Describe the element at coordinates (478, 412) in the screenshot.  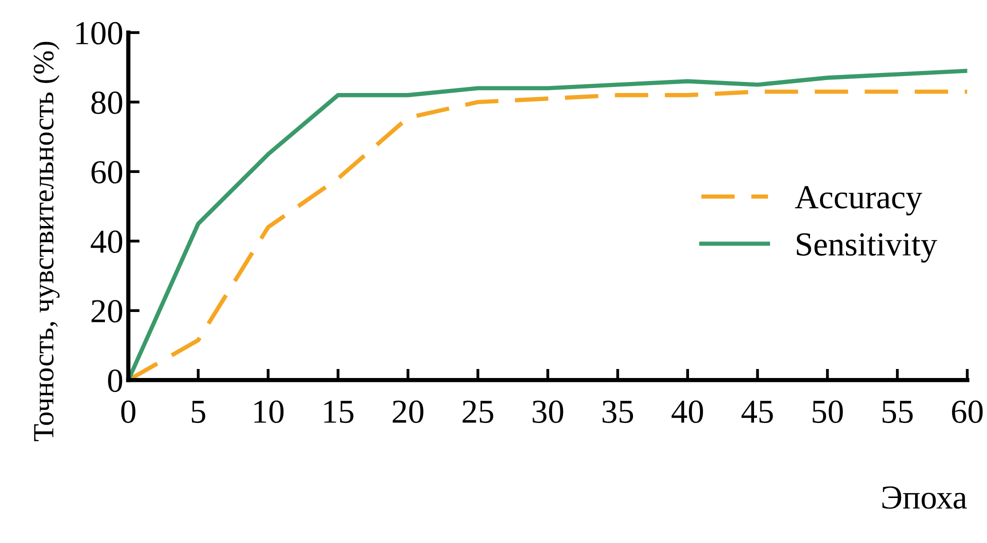
I see `x-tick-label: 25` at that location.